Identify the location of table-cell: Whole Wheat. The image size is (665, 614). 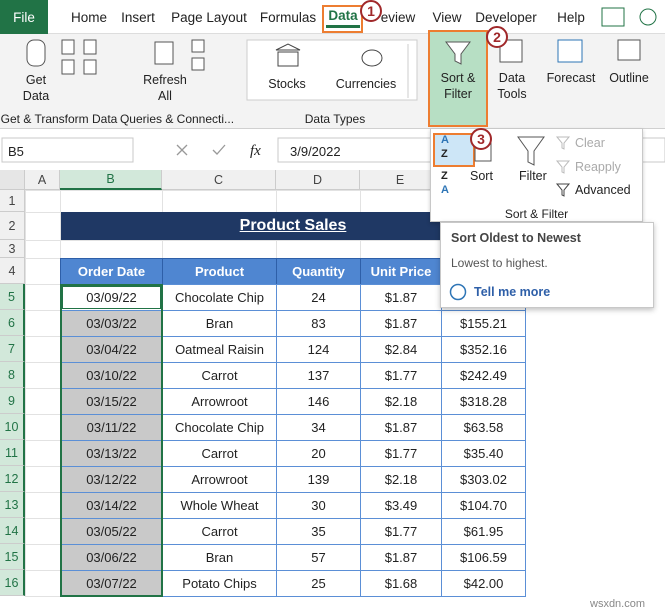
(219, 505).